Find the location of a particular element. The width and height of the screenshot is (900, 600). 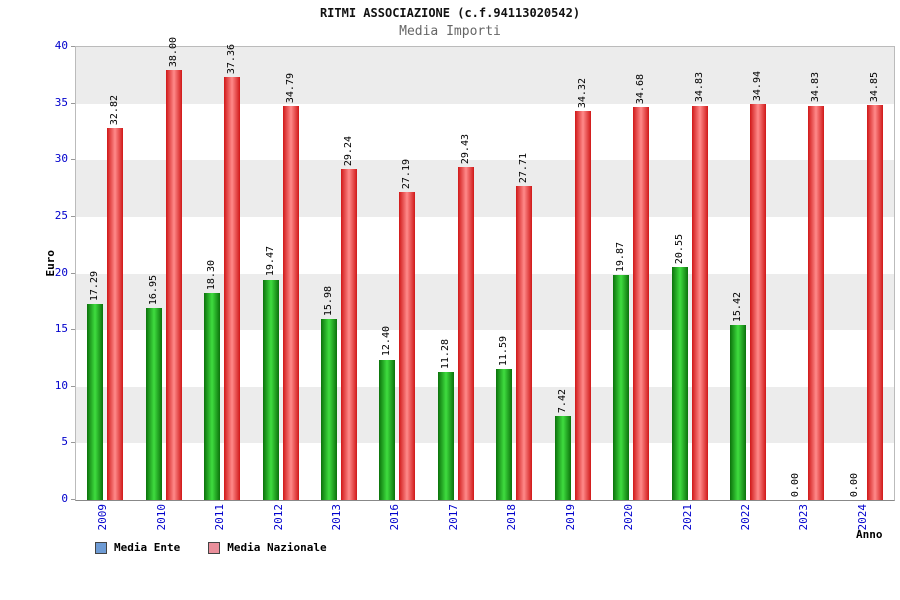

bar-value-label: 38.00 is located at coordinates (173, 51).